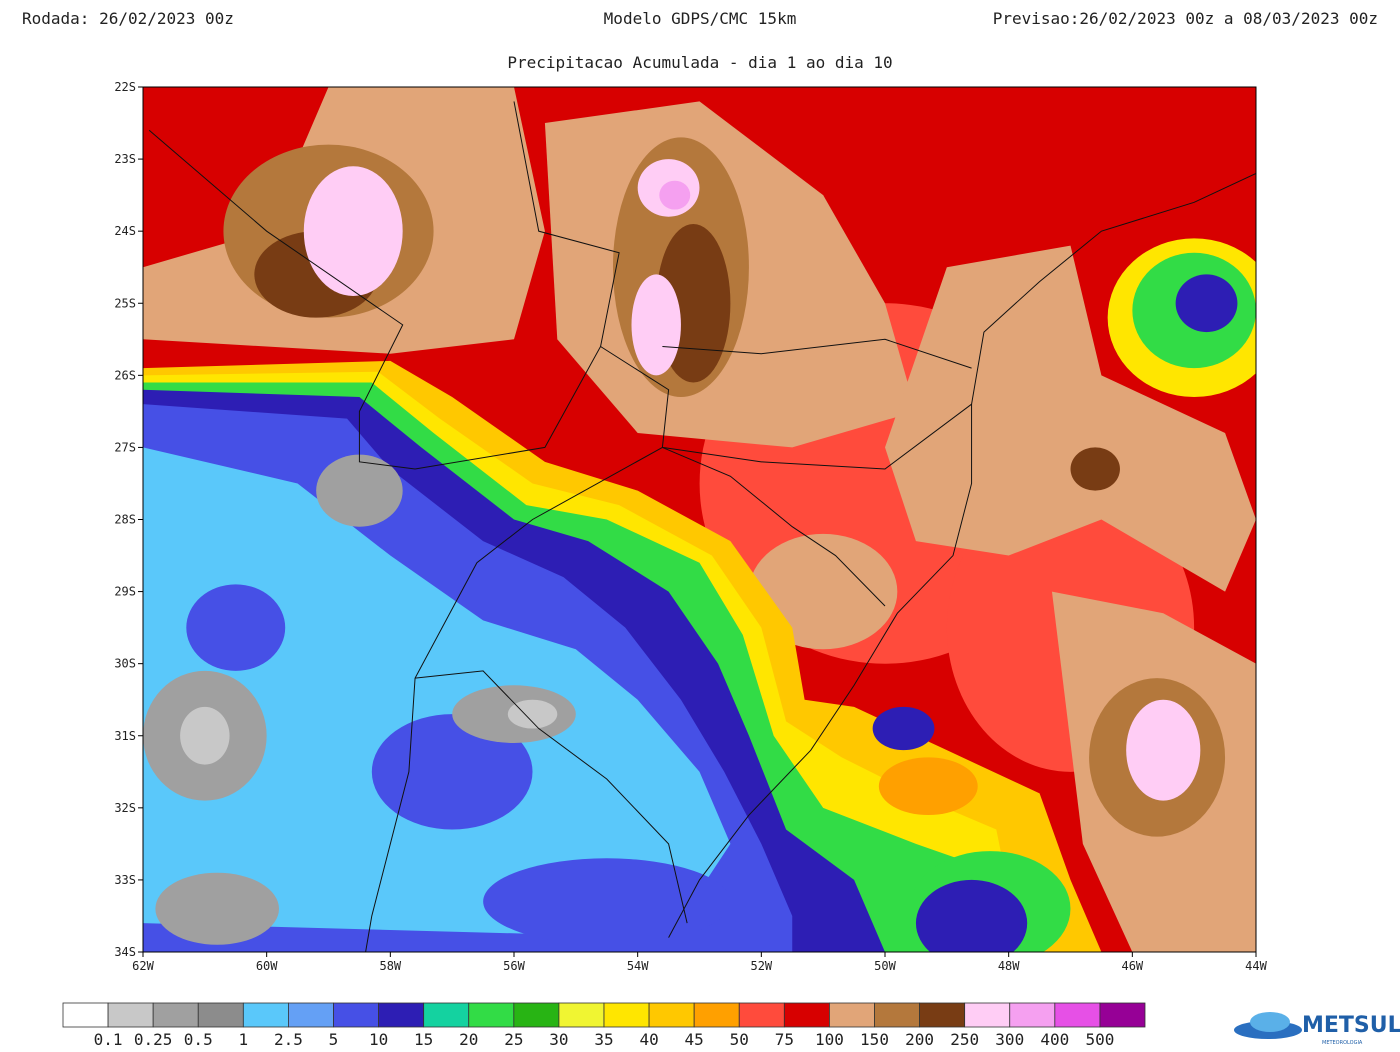 This screenshot has width=1400, height=1052. What do you see at coordinates (829, 1039) in the screenshot?
I see `colorbar-label: 100` at bounding box center [829, 1039].